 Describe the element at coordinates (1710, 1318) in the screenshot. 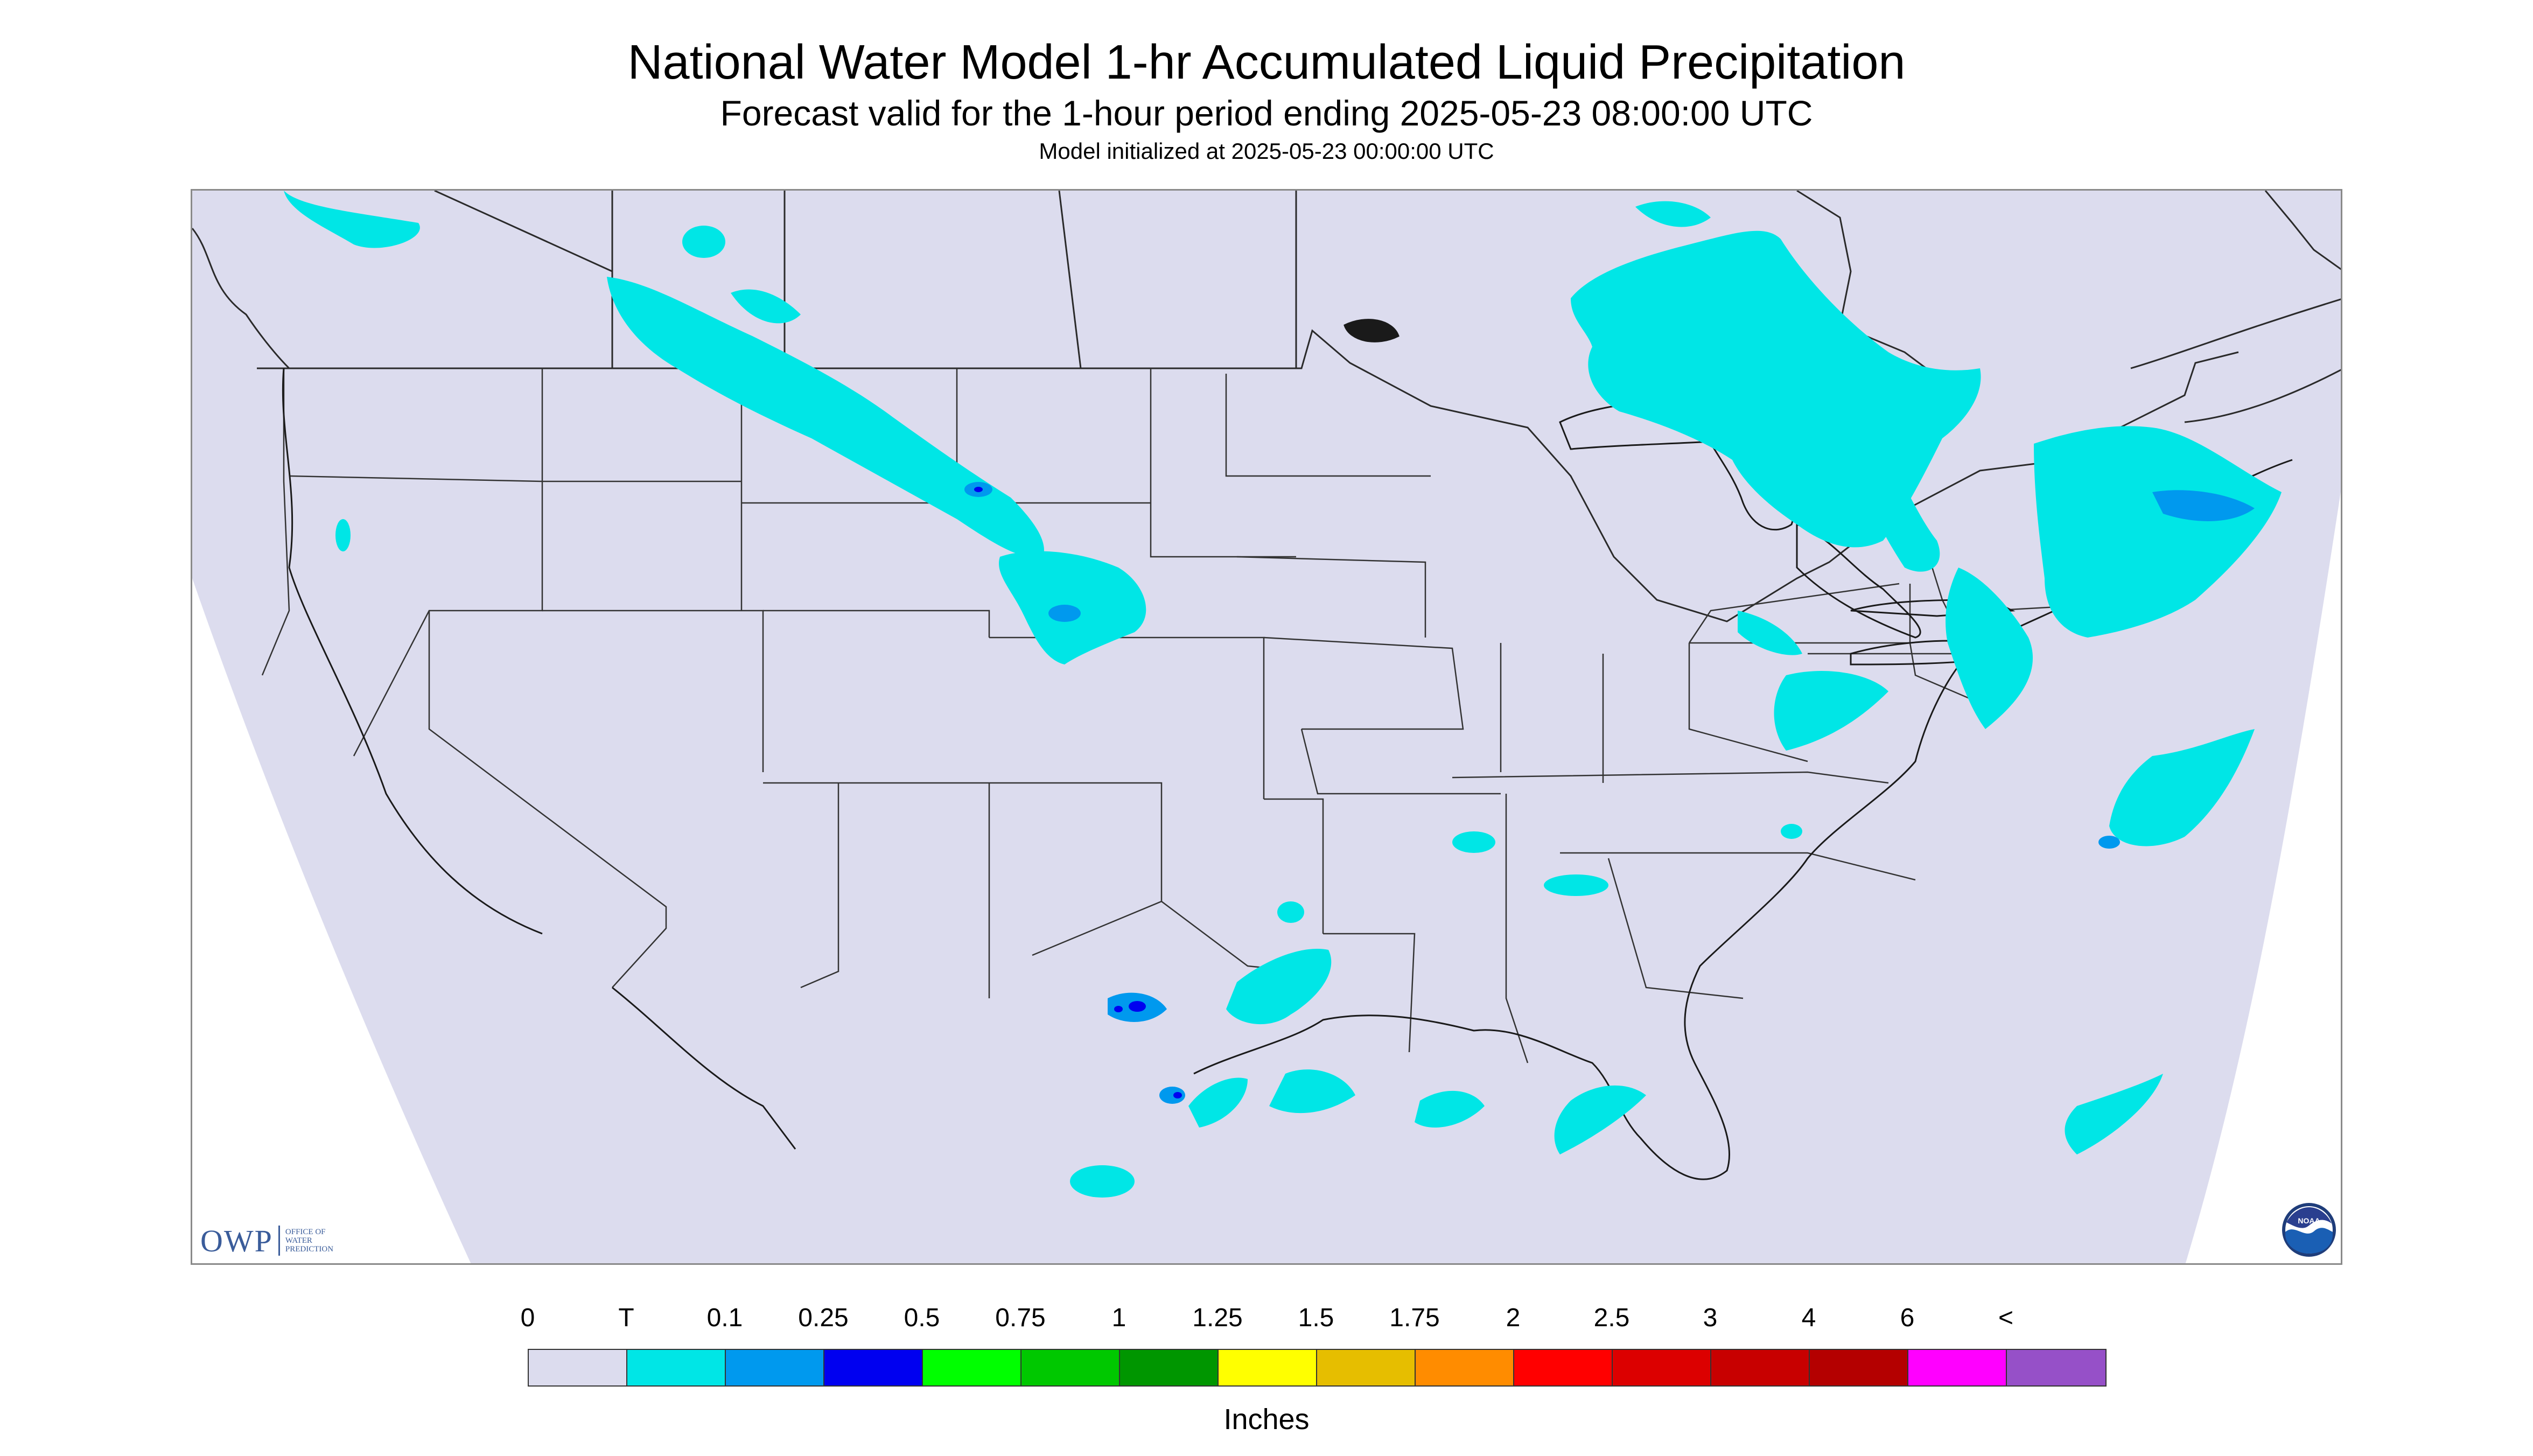

I see `legend-label: 3` at that location.